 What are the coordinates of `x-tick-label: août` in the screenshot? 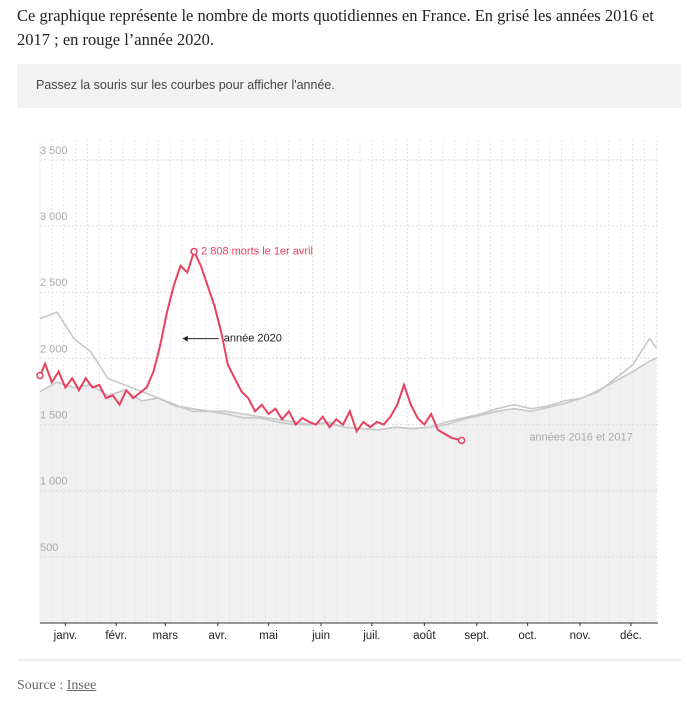 It's located at (424, 636).